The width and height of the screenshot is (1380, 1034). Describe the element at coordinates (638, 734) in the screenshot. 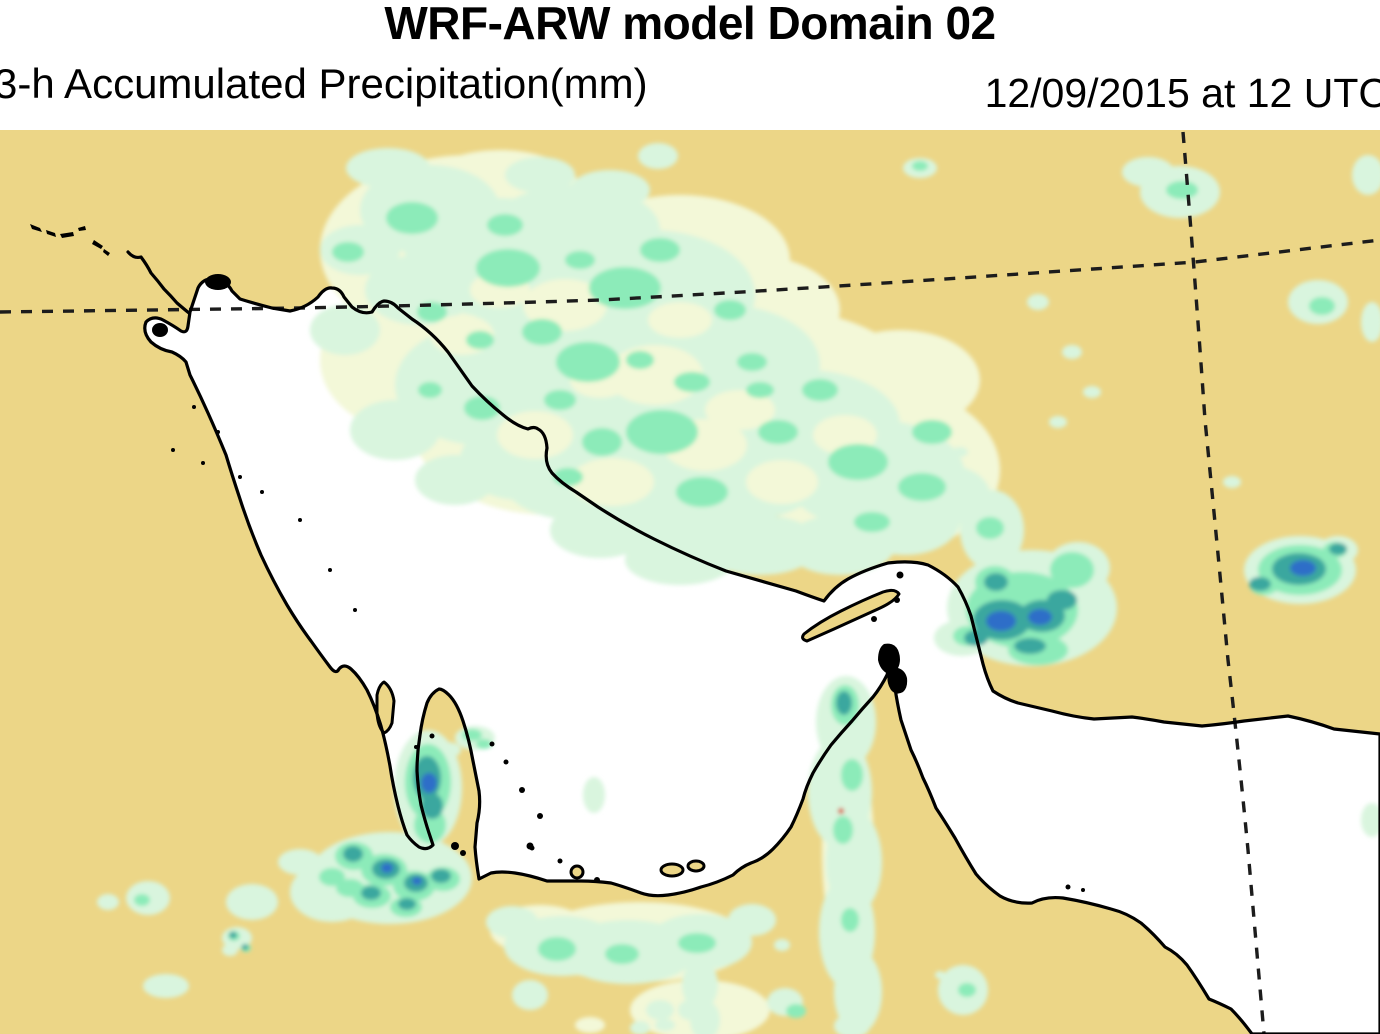

I see `islands` at that location.